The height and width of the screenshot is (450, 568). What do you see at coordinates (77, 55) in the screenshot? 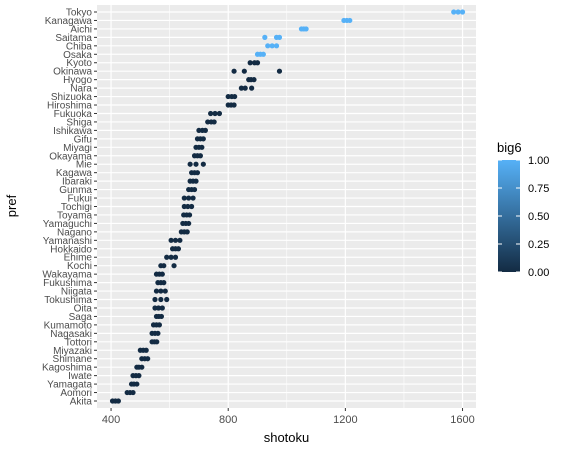
I see `y-tick-label: Osaka` at bounding box center [77, 55].